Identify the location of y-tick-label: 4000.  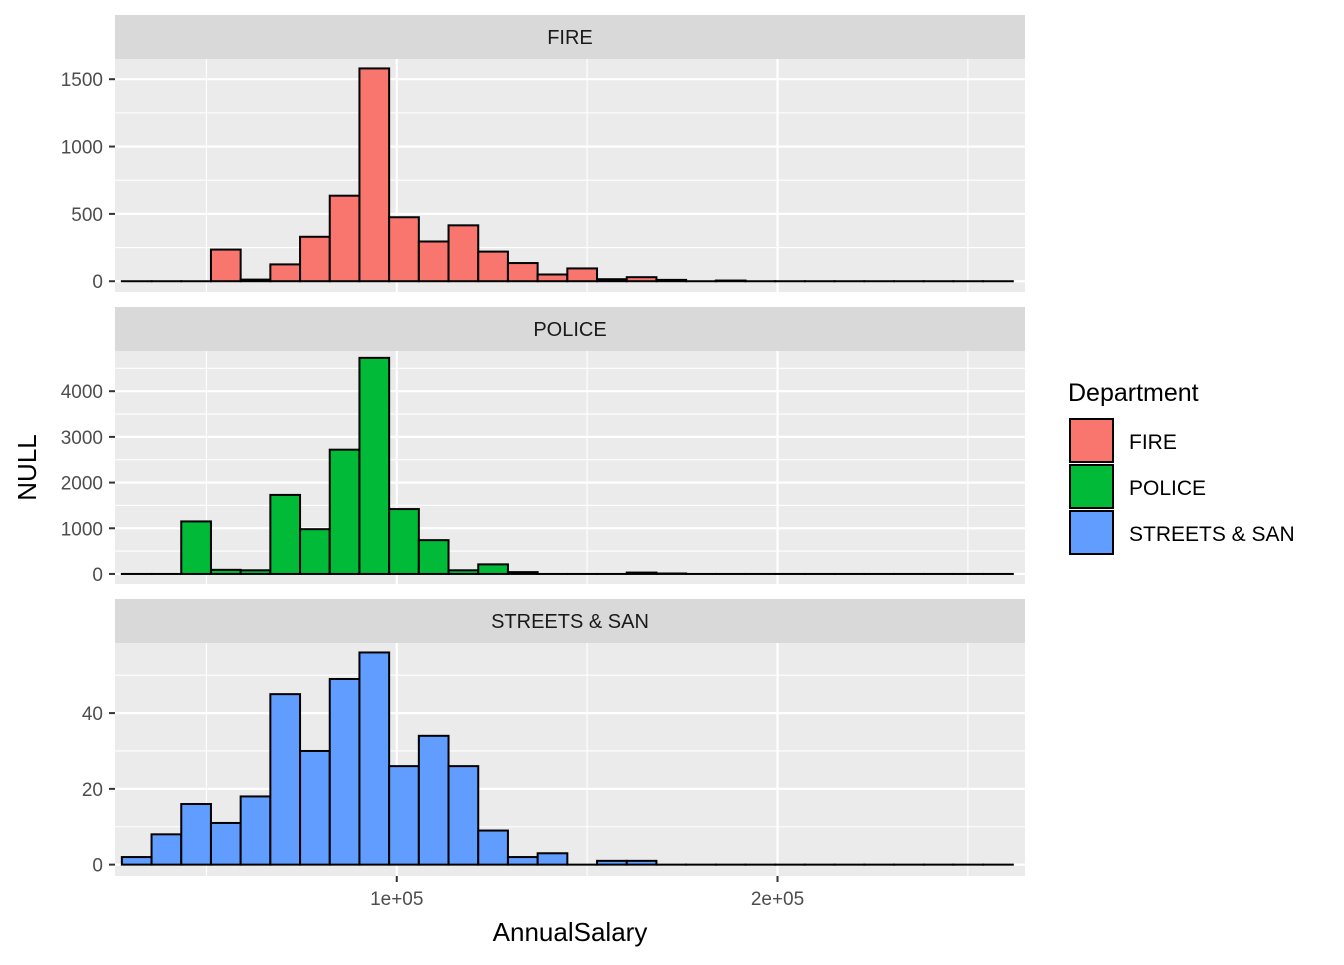
(82, 392).